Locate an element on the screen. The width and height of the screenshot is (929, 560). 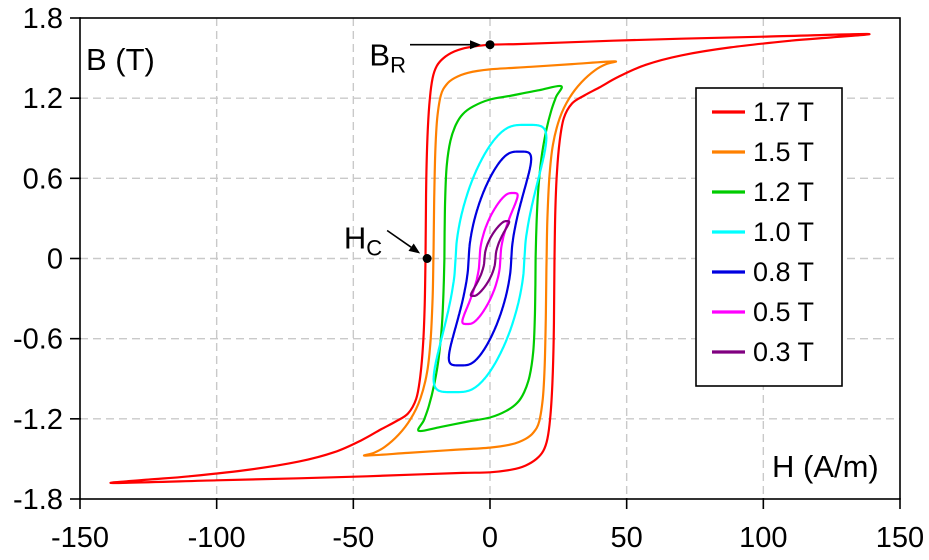
legend: 1.7 T 1.5 T 1.2 T 1.0 T 0.8 T 0.5 T 0.3 T is located at coordinates (769, 237).